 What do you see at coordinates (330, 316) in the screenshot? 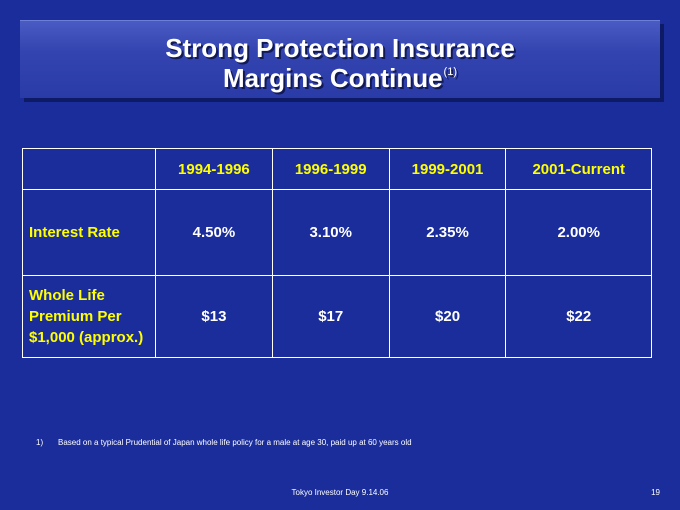
I see `table-cell: $17` at bounding box center [330, 316].